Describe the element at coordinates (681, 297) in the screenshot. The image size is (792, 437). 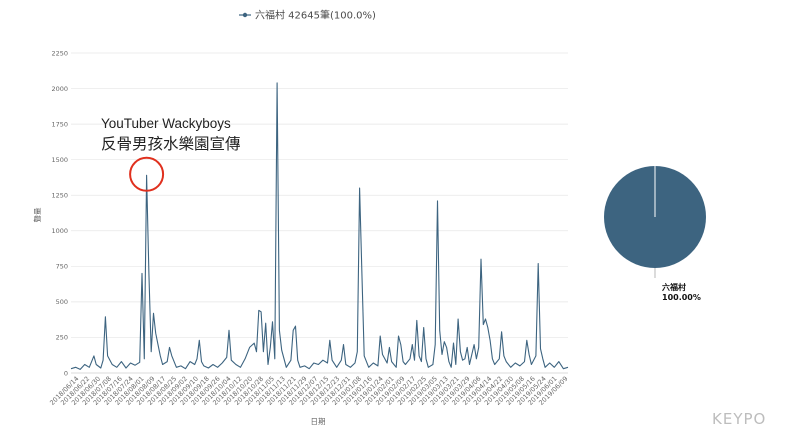
I see `pie-label-percent: 100.00%` at that location.